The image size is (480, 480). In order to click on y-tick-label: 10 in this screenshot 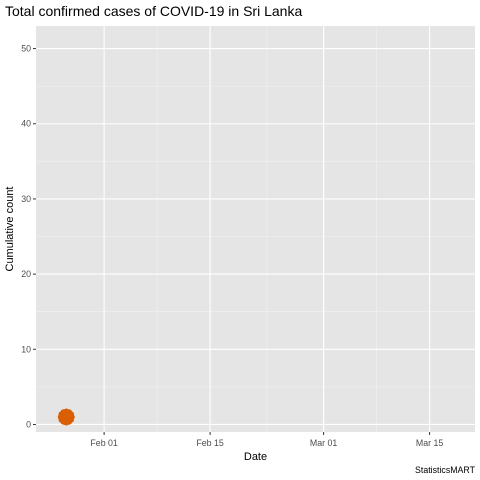, I will do `click(26, 349)`.